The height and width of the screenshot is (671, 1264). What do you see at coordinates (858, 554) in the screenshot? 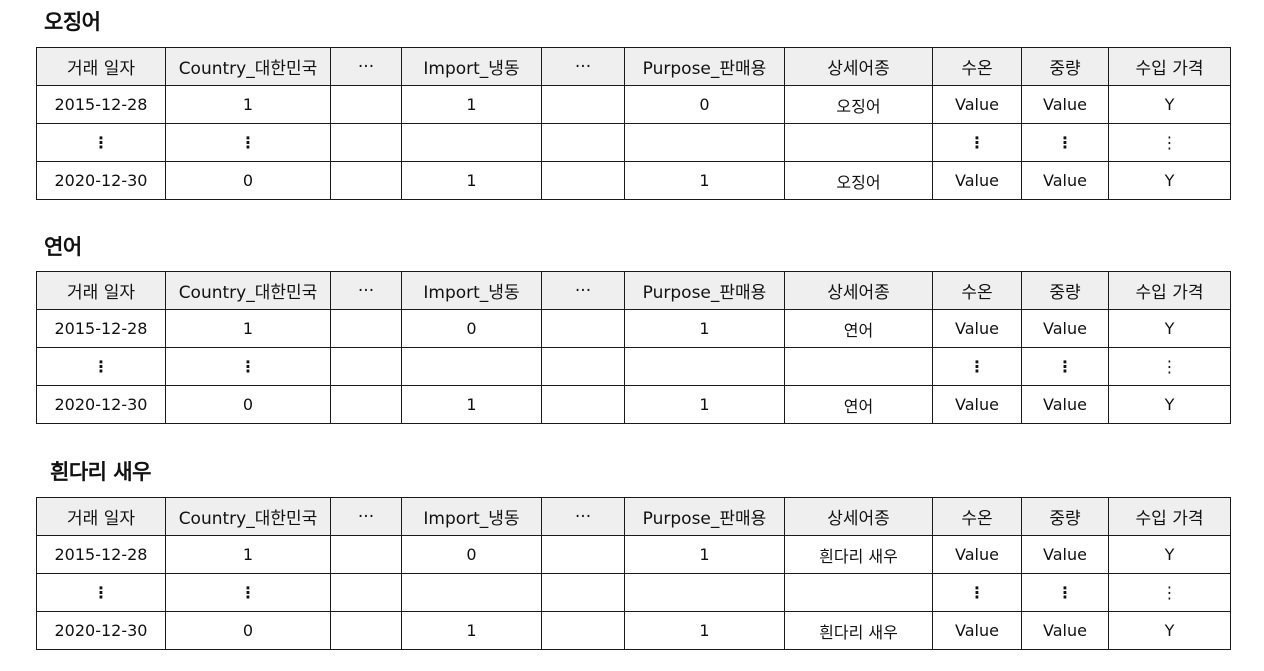
I see `cell-species: 흰다리 새우` at bounding box center [858, 554].